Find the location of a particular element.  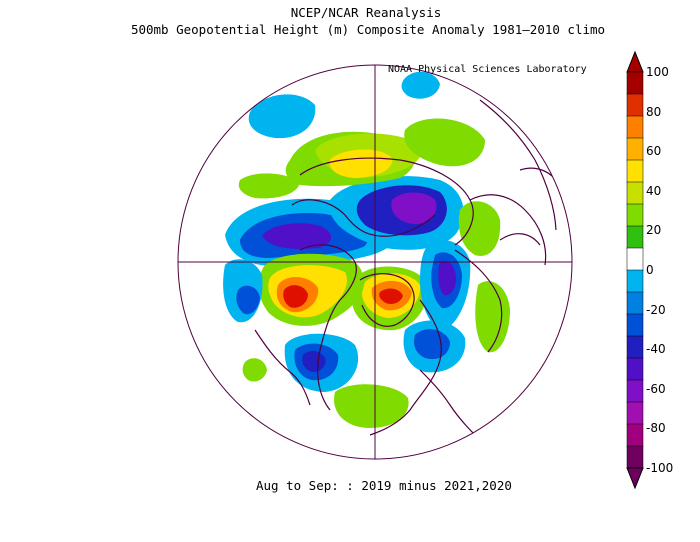

colorbar is located at coordinates (635, 270).